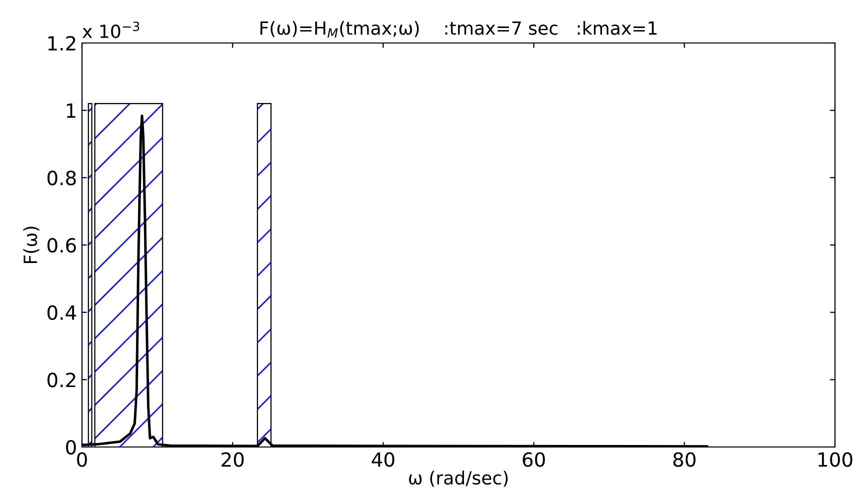  What do you see at coordinates (383, 459) in the screenshot?
I see `x-tick-label: 40` at bounding box center [383, 459].